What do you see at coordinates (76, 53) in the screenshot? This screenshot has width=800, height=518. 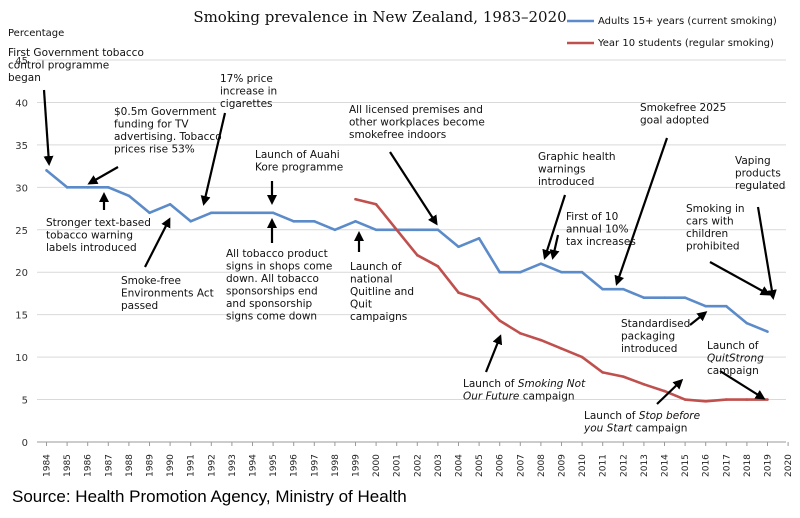 I see `annotation-text: First Government tobacco` at bounding box center [76, 53].